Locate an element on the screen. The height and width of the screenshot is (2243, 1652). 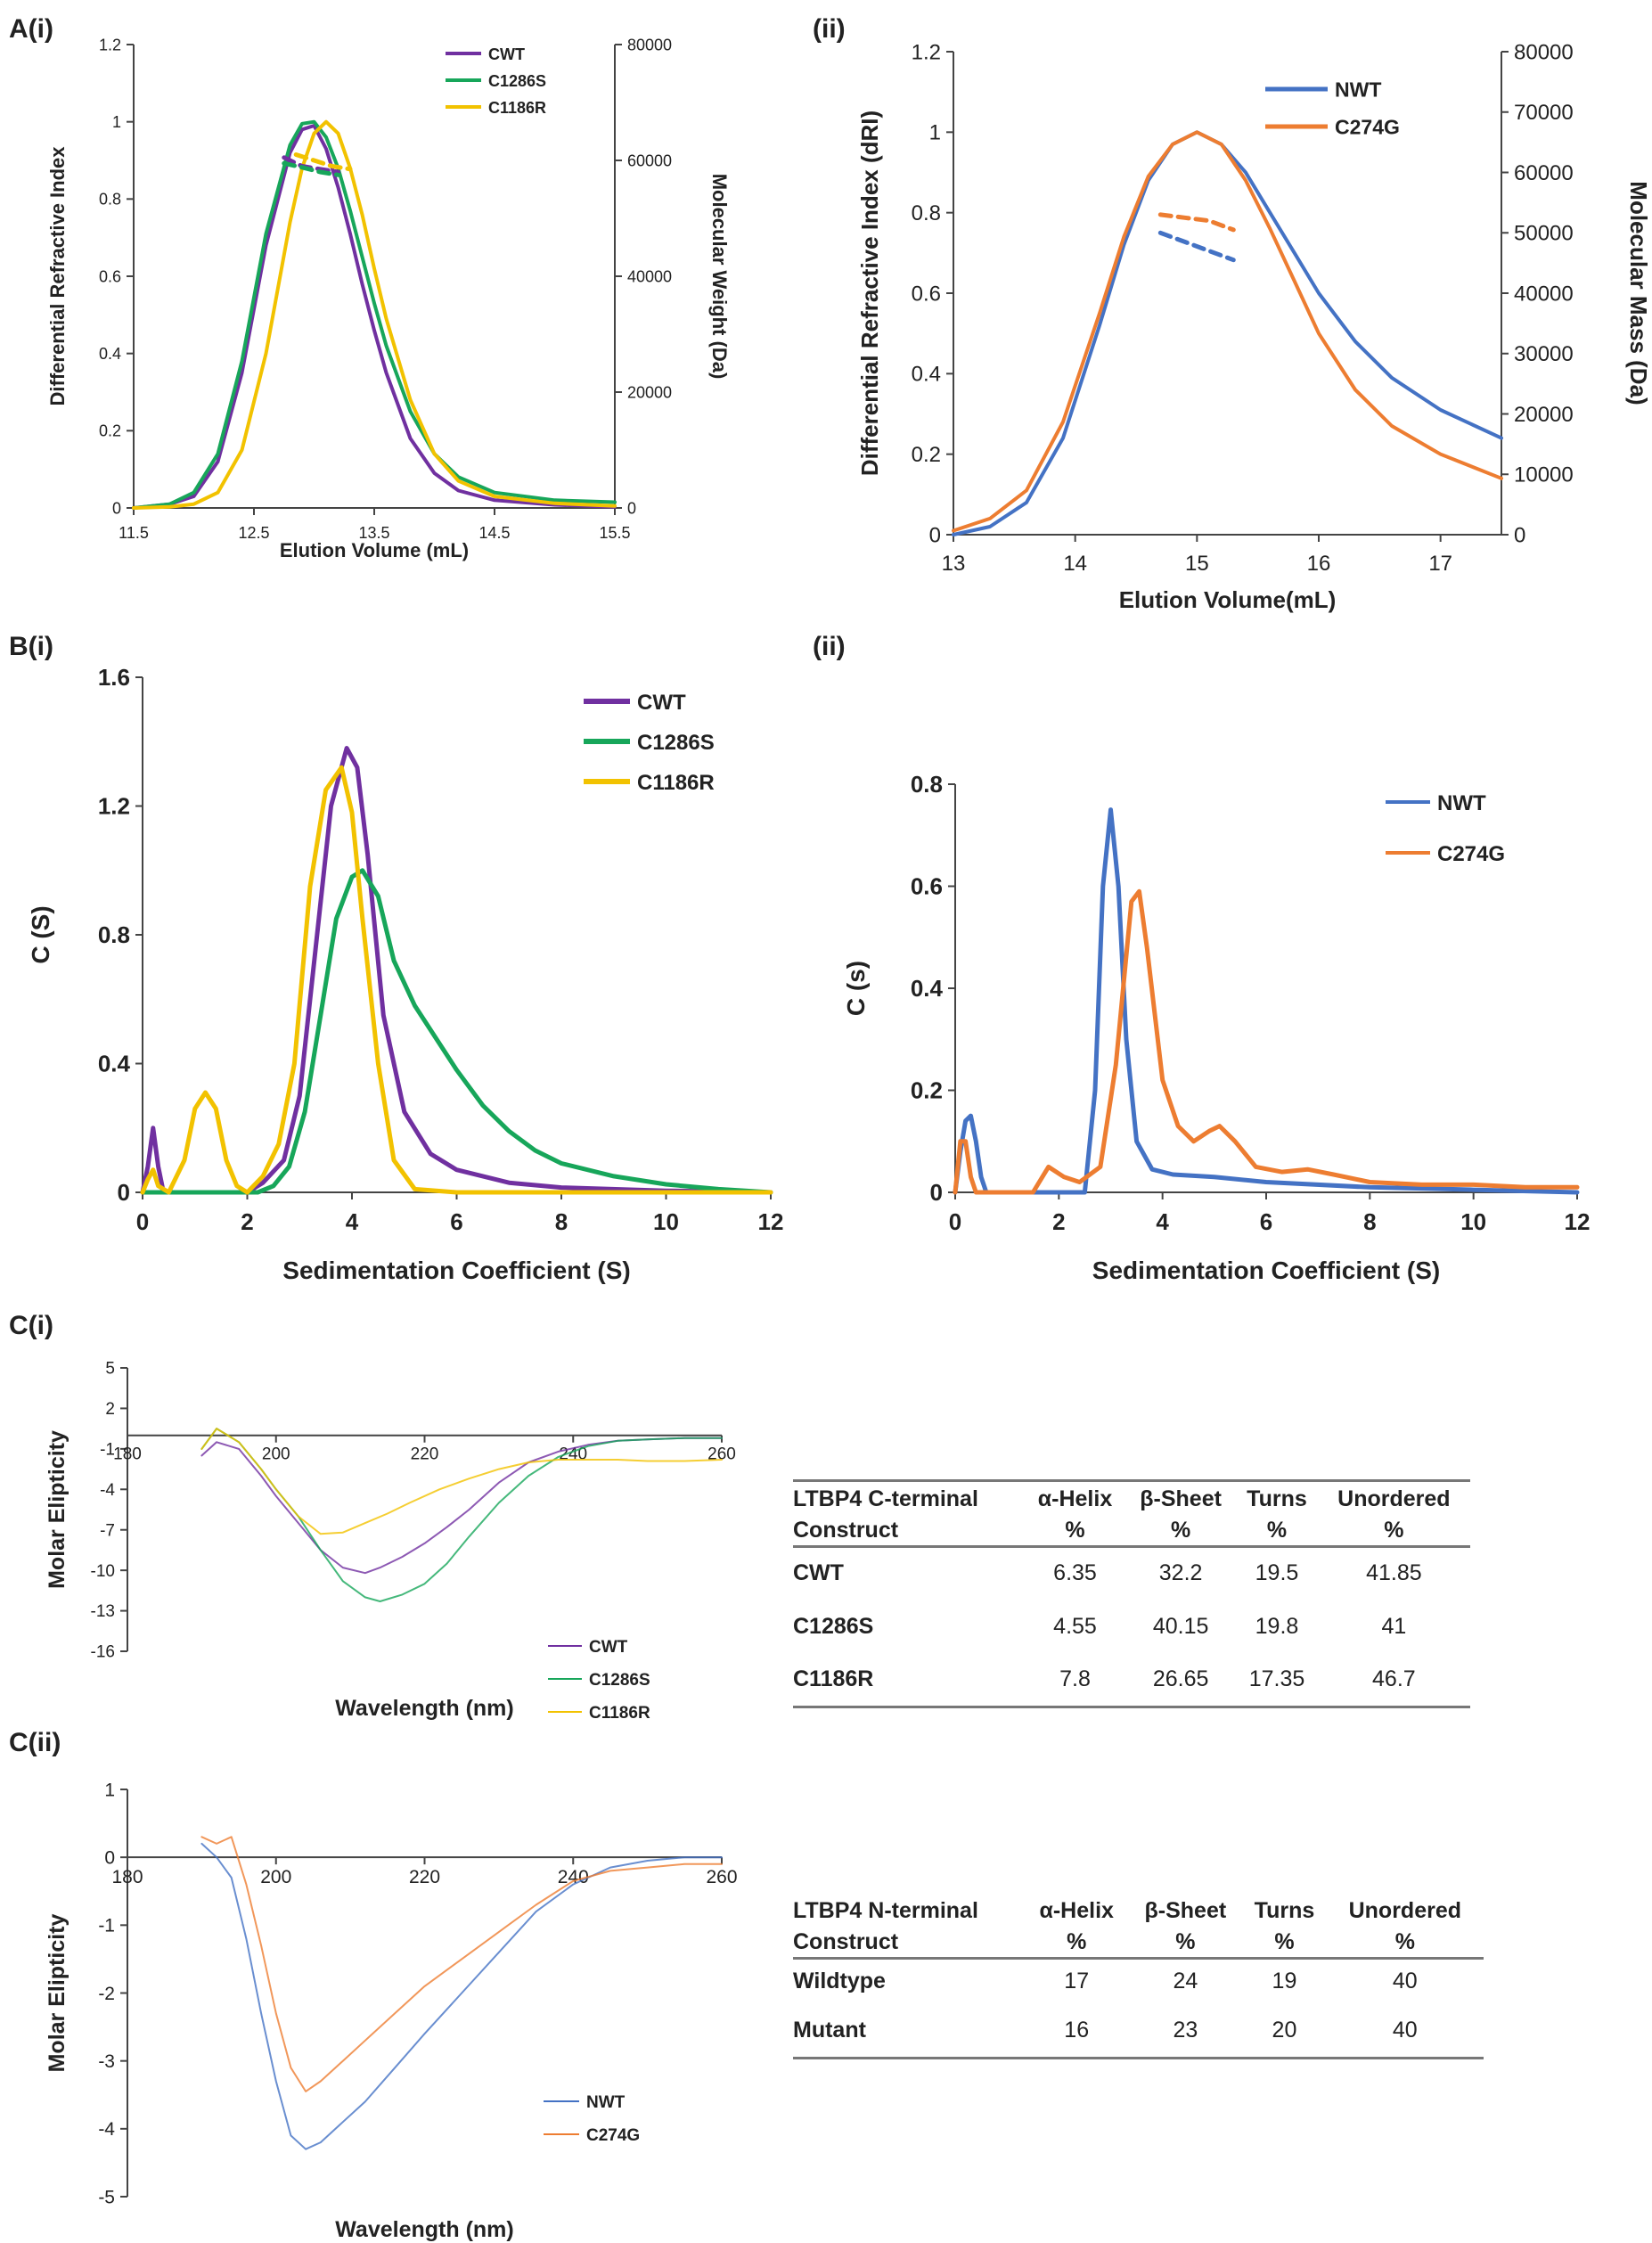
legend-label: C1286S is located at coordinates (676, 743).